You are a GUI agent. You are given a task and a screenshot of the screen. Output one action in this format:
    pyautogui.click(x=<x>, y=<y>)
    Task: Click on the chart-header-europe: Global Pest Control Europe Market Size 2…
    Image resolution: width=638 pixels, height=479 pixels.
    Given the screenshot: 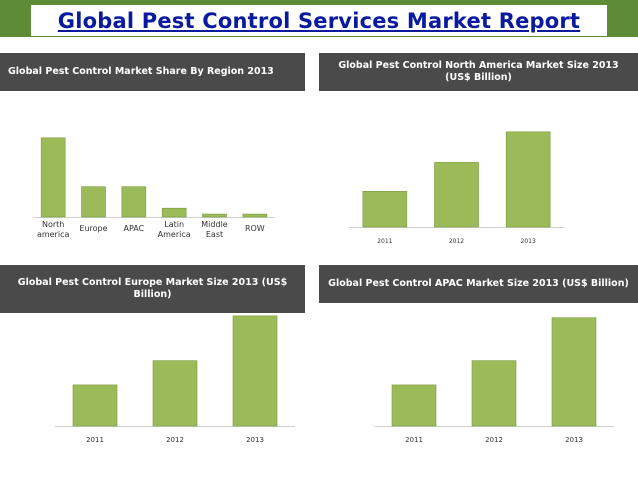 What is the action you would take?
    pyautogui.click(x=152, y=289)
    